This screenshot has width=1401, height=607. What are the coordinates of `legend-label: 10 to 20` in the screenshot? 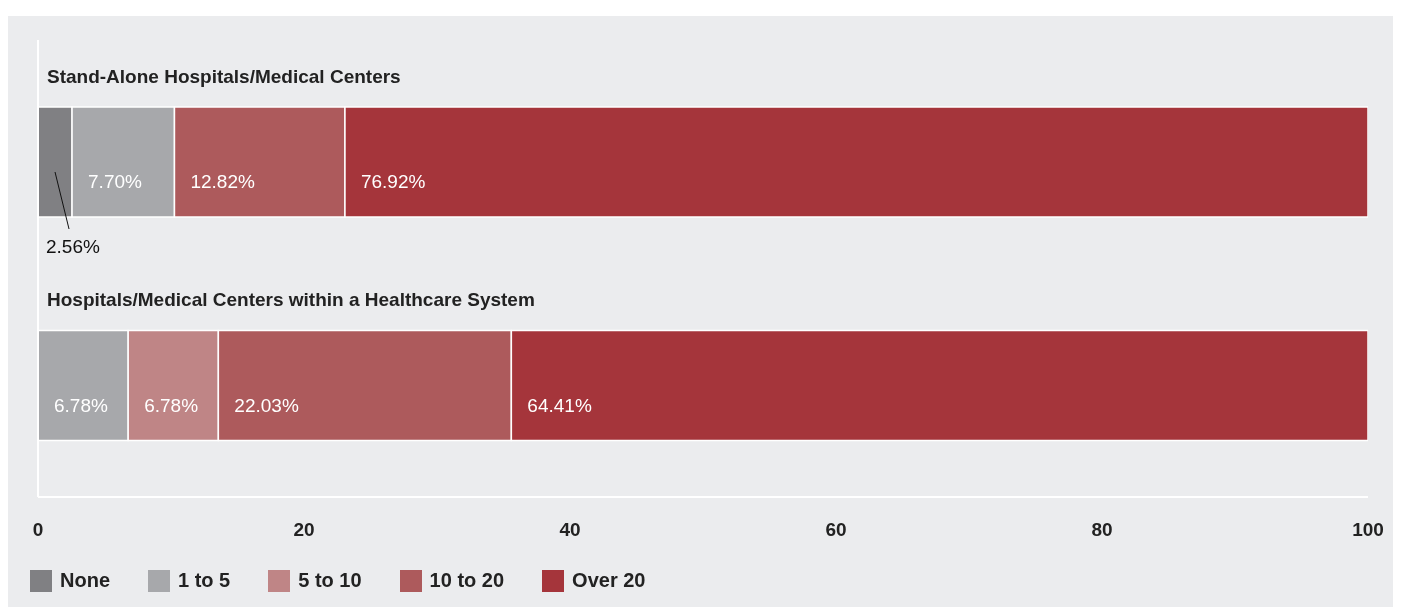 It's located at (466, 580).